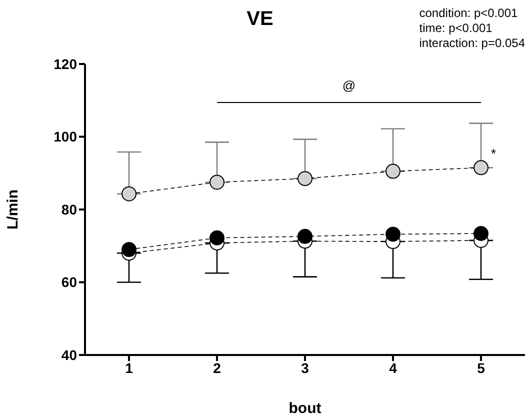 The width and height of the screenshot is (529, 419). I want to click on text: time: p<0.001, so click(456, 28).